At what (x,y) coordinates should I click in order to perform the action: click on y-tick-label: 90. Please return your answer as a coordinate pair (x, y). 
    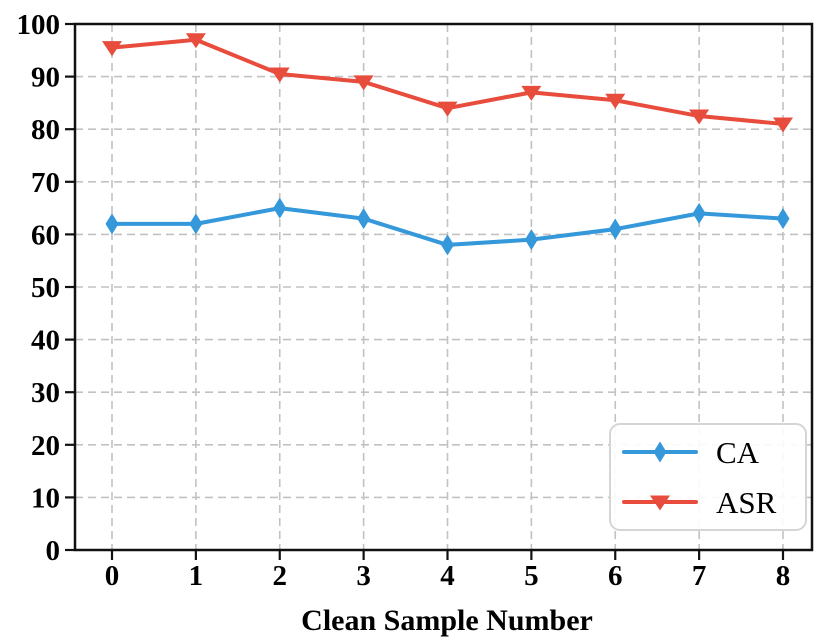
    Looking at the image, I should click on (45, 78).